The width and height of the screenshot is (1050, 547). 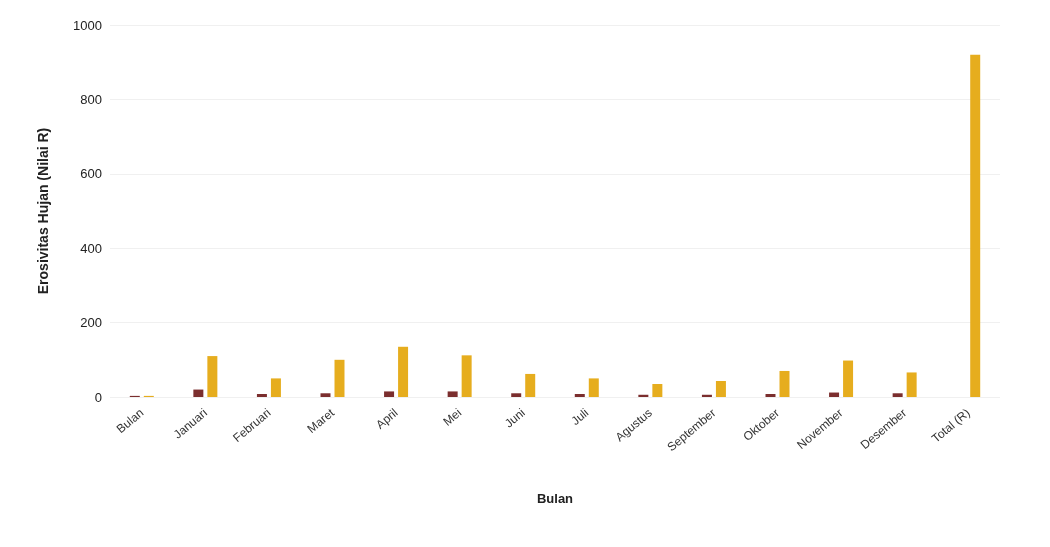 What do you see at coordinates (87, 25) in the screenshot?
I see `y-tick-label: 1000` at bounding box center [87, 25].